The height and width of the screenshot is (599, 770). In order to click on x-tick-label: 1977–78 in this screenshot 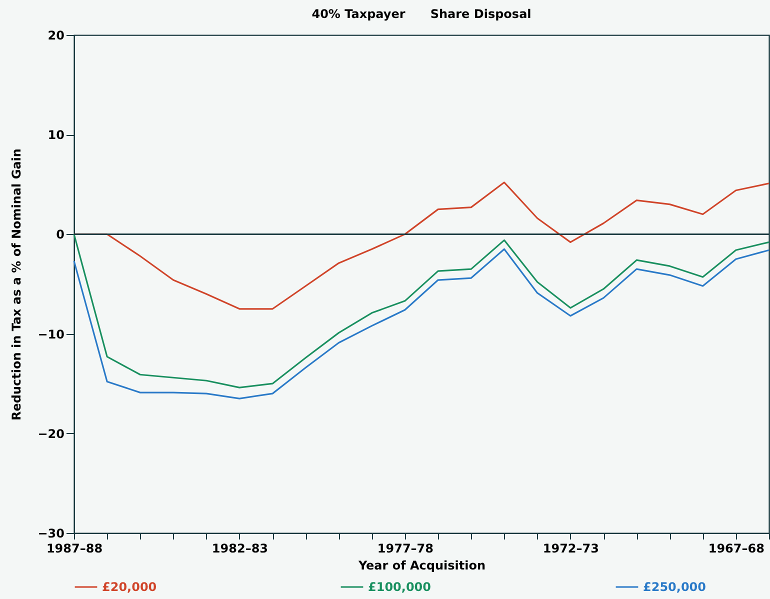, I will do `click(405, 549)`.